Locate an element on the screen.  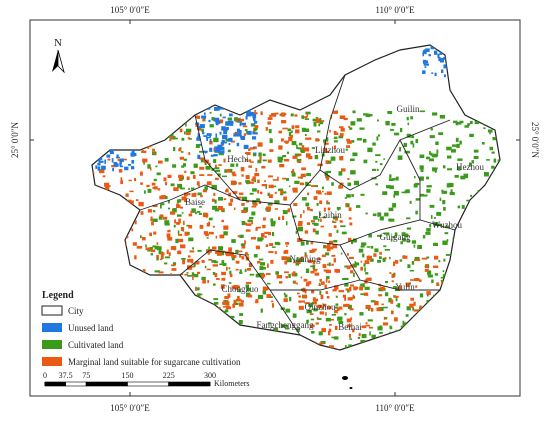
scale-label: 0 is located at coordinates (45, 375).